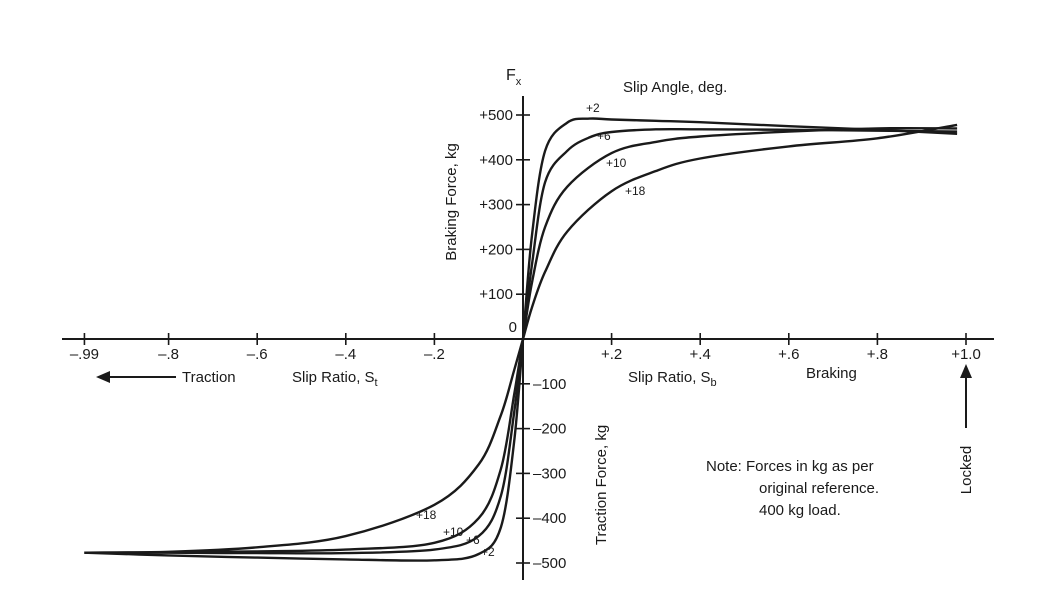 The image size is (1056, 608). I want to click on braking-label: Braking, so click(831, 373).